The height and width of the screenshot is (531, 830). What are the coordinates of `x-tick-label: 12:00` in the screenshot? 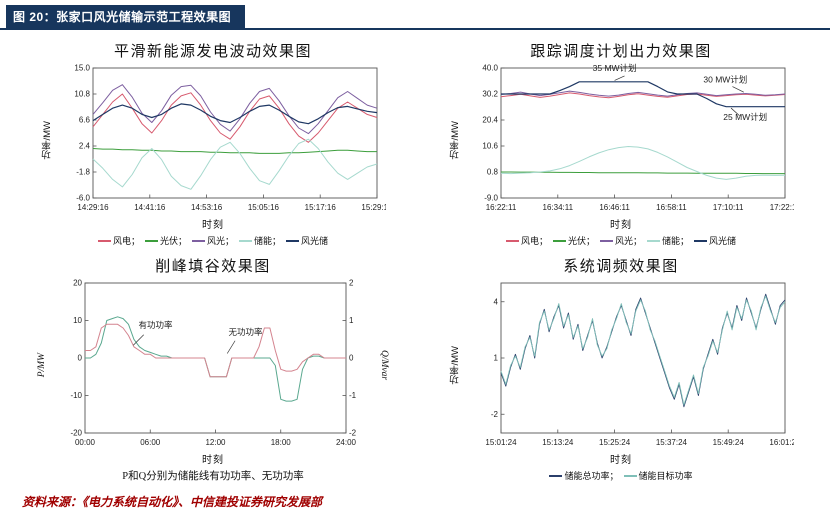 It's located at (215, 442).